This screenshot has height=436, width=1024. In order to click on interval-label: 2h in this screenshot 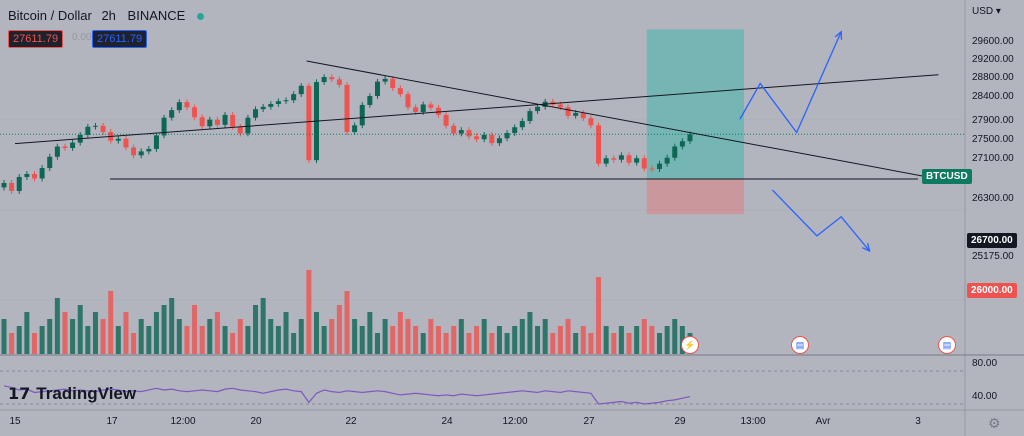, I will do `click(108, 15)`.